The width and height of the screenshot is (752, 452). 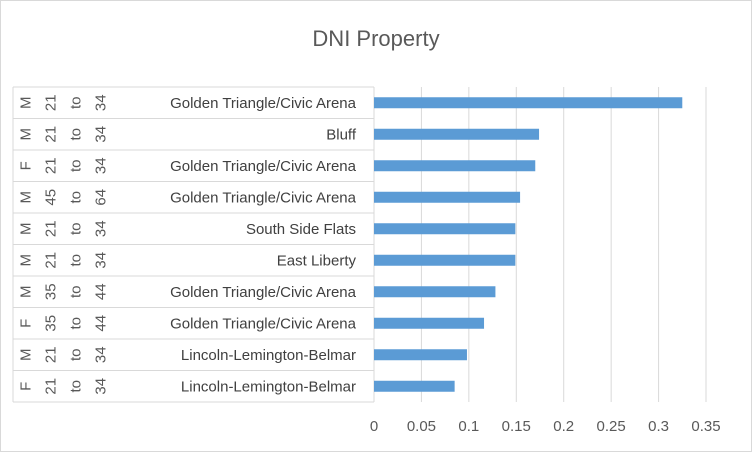 What do you see at coordinates (658, 426) in the screenshot?
I see `x-tick-label: 0.3` at bounding box center [658, 426].